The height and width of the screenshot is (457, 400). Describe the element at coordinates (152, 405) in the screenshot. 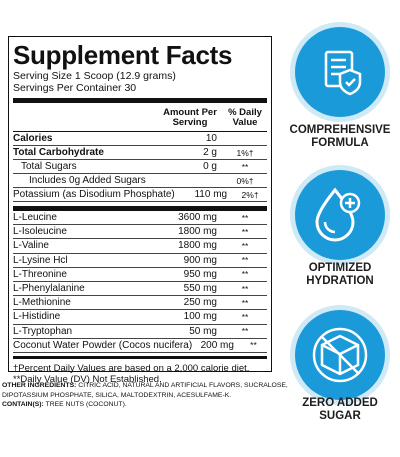

I see `contains: CONTAIN(S): TREE NUTS (COCONUT).` at that location.